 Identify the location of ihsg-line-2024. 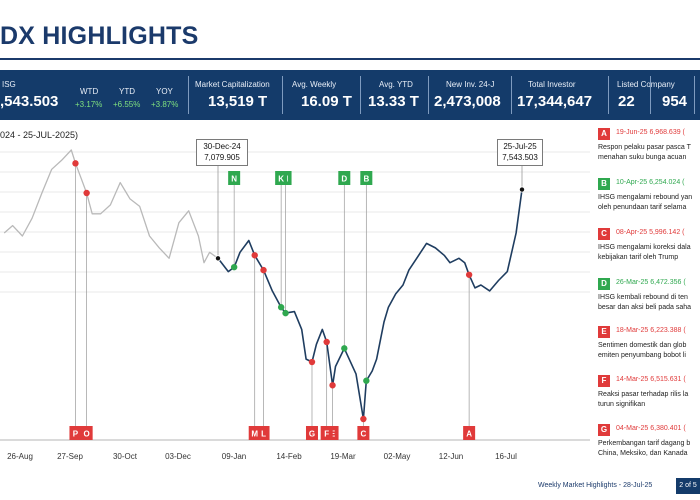
(111, 206).